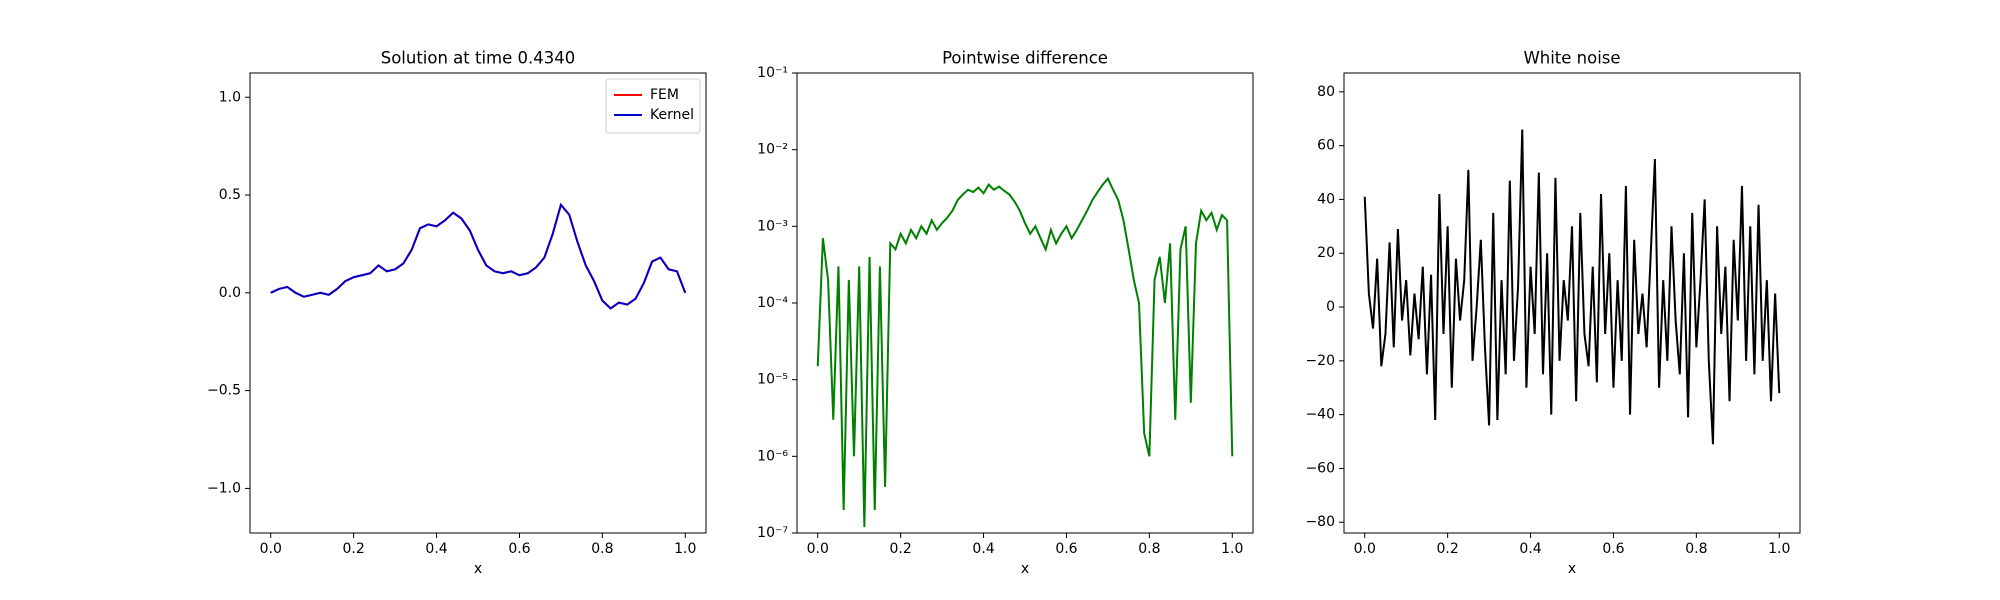 The width and height of the screenshot is (2000, 600). What do you see at coordinates (672, 115) in the screenshot?
I see `legend-label: Kernel` at bounding box center [672, 115].